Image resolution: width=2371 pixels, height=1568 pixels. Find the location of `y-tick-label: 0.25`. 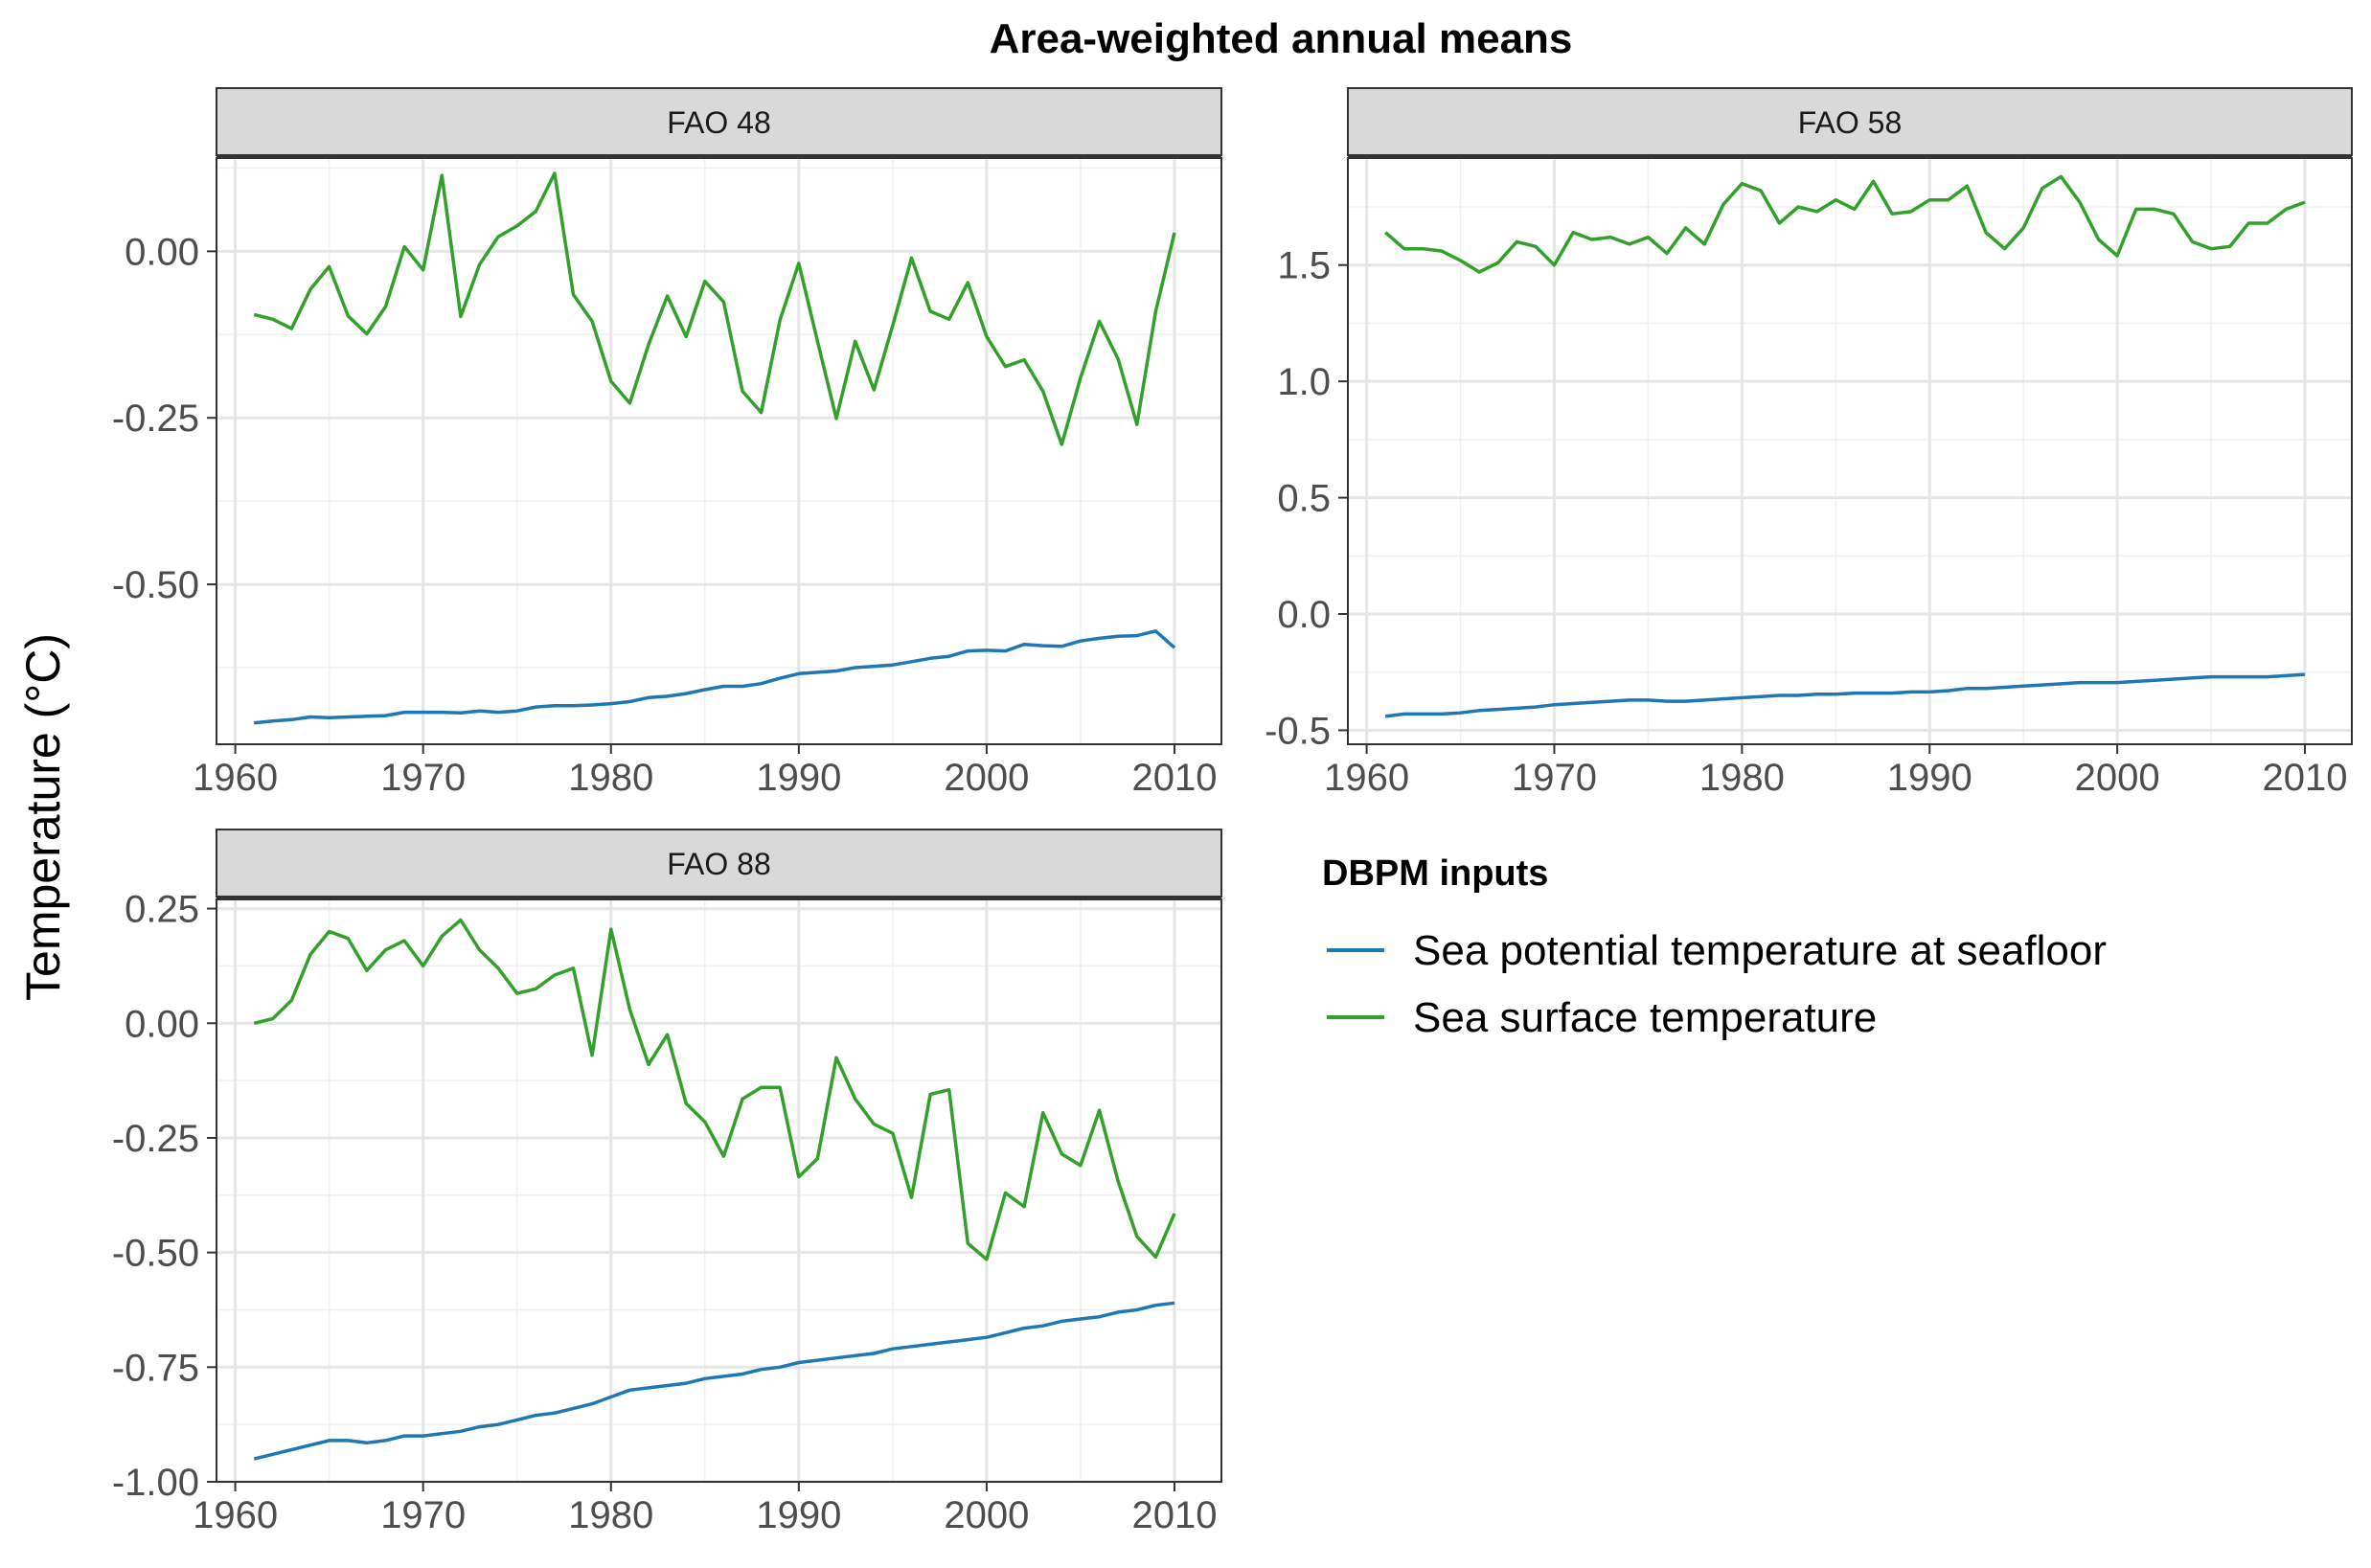

y-tick-label: 0.25 is located at coordinates (162, 910).